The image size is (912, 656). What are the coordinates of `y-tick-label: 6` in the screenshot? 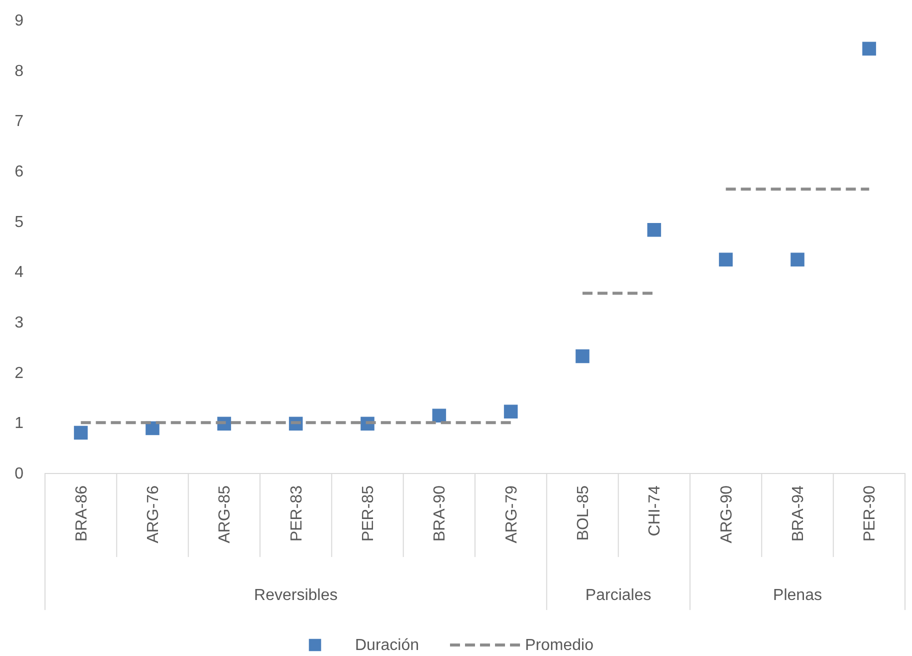 It's located at (19, 172).